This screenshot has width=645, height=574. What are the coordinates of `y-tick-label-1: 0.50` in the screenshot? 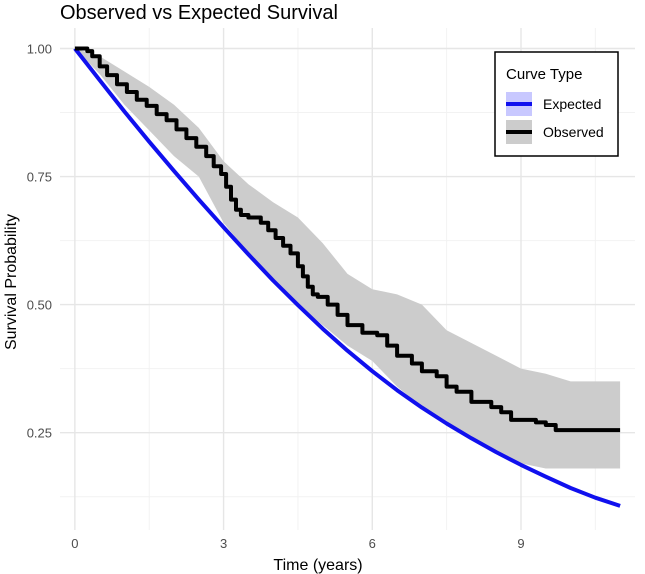 It's located at (39, 305).